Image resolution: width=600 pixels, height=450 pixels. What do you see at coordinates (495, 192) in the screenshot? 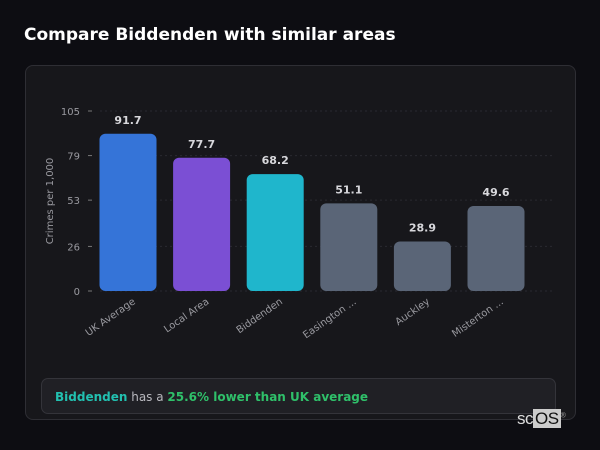
I see `value-label: 49.6` at bounding box center [495, 192].